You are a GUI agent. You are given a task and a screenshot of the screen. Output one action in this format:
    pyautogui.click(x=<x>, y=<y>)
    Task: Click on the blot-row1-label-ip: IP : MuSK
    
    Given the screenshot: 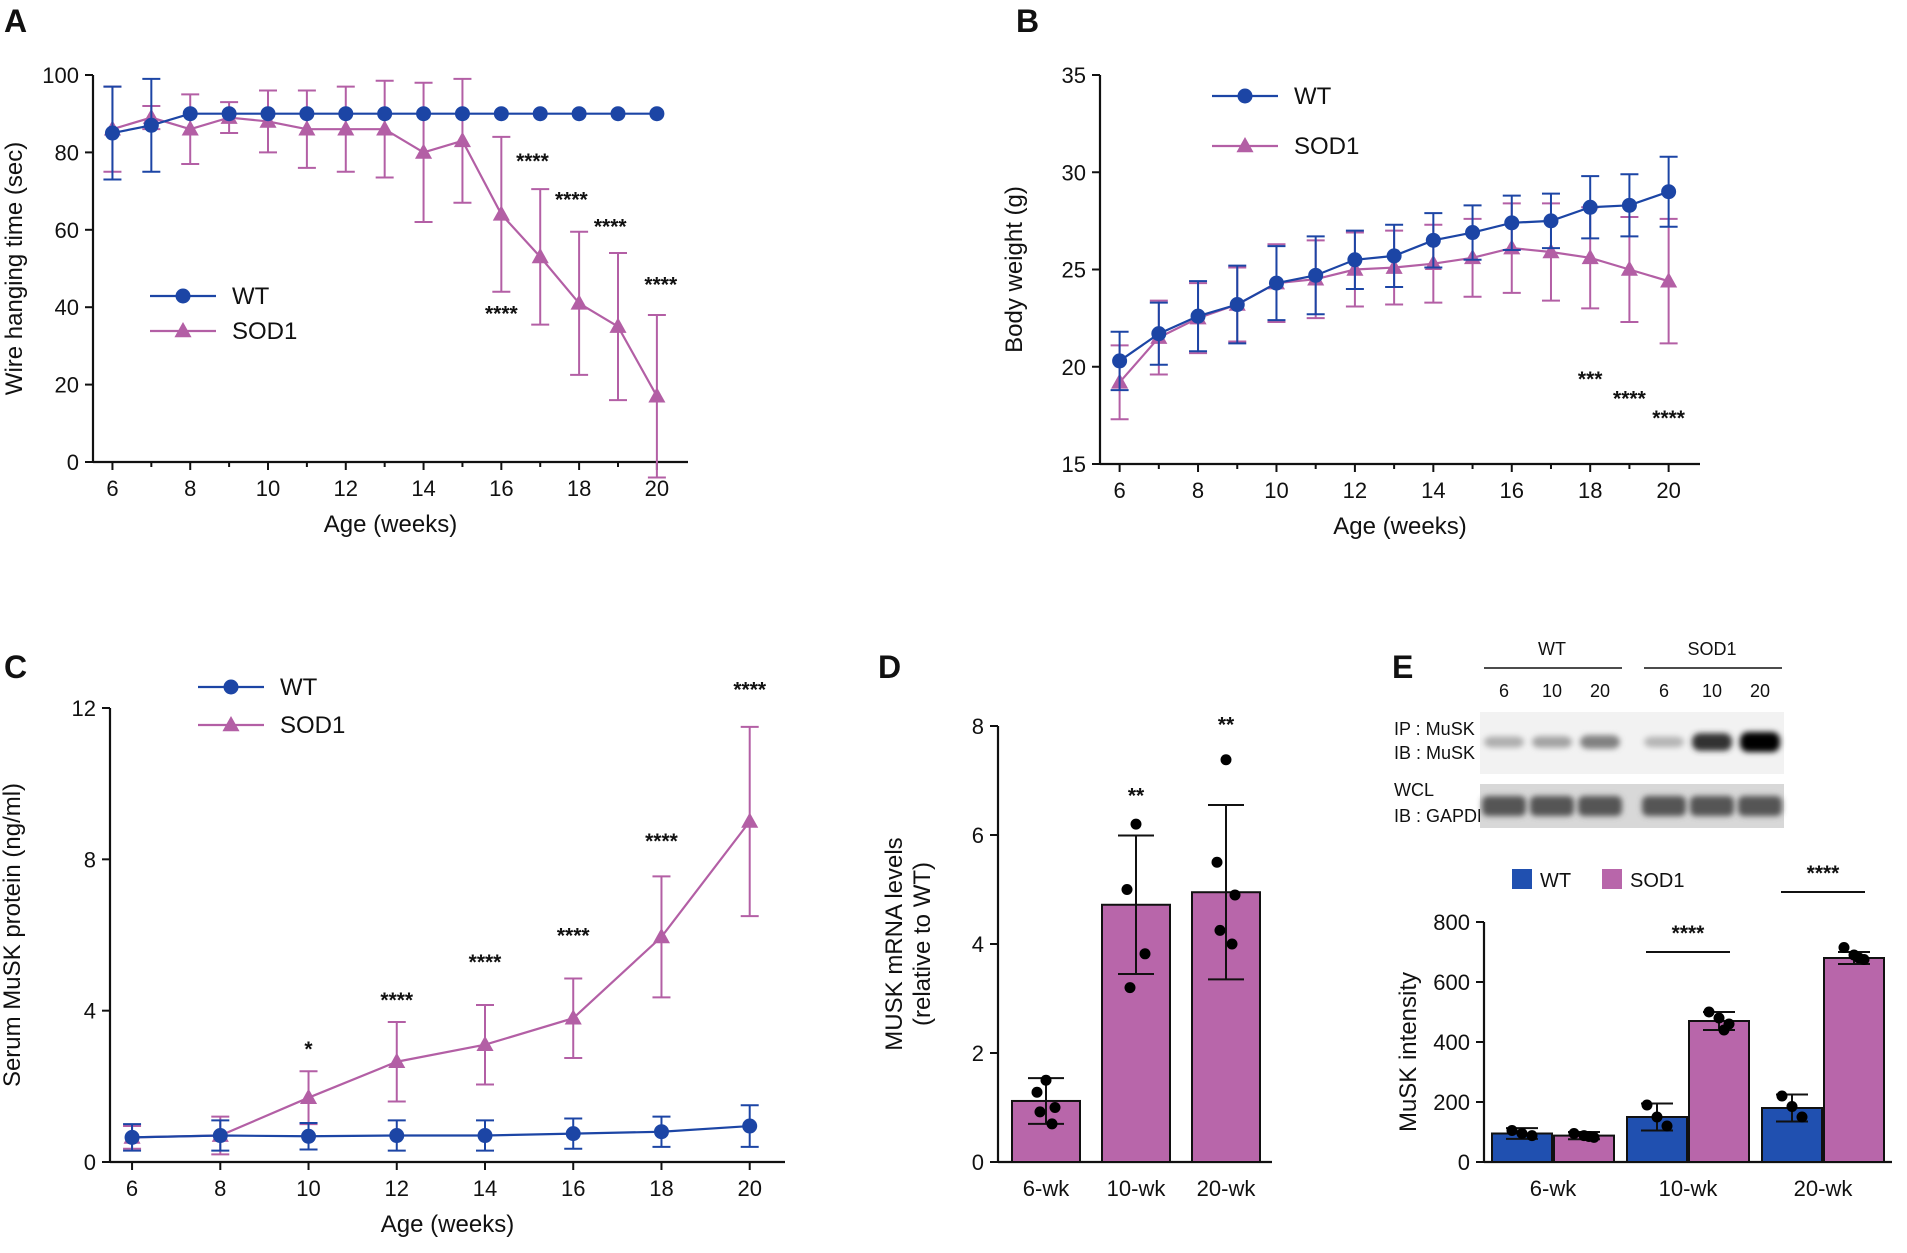 What is the action you would take?
    pyautogui.click(x=1434, y=729)
    